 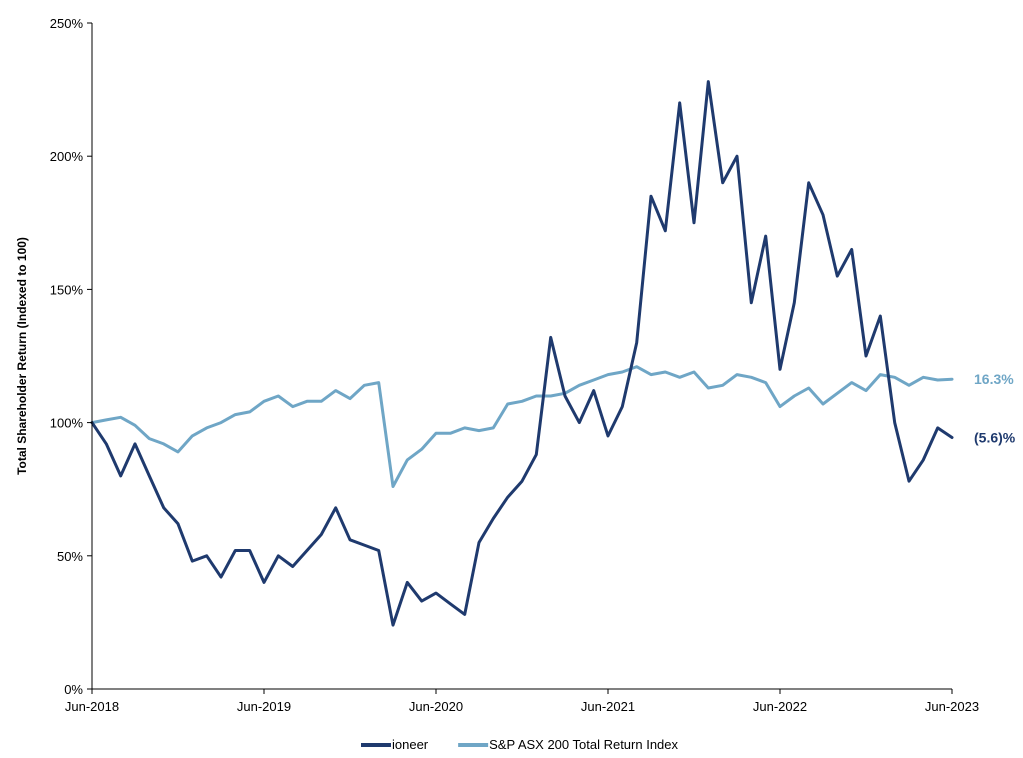 What do you see at coordinates (995, 438) in the screenshot?
I see `end-label-ioneer: (5.6)%` at bounding box center [995, 438].